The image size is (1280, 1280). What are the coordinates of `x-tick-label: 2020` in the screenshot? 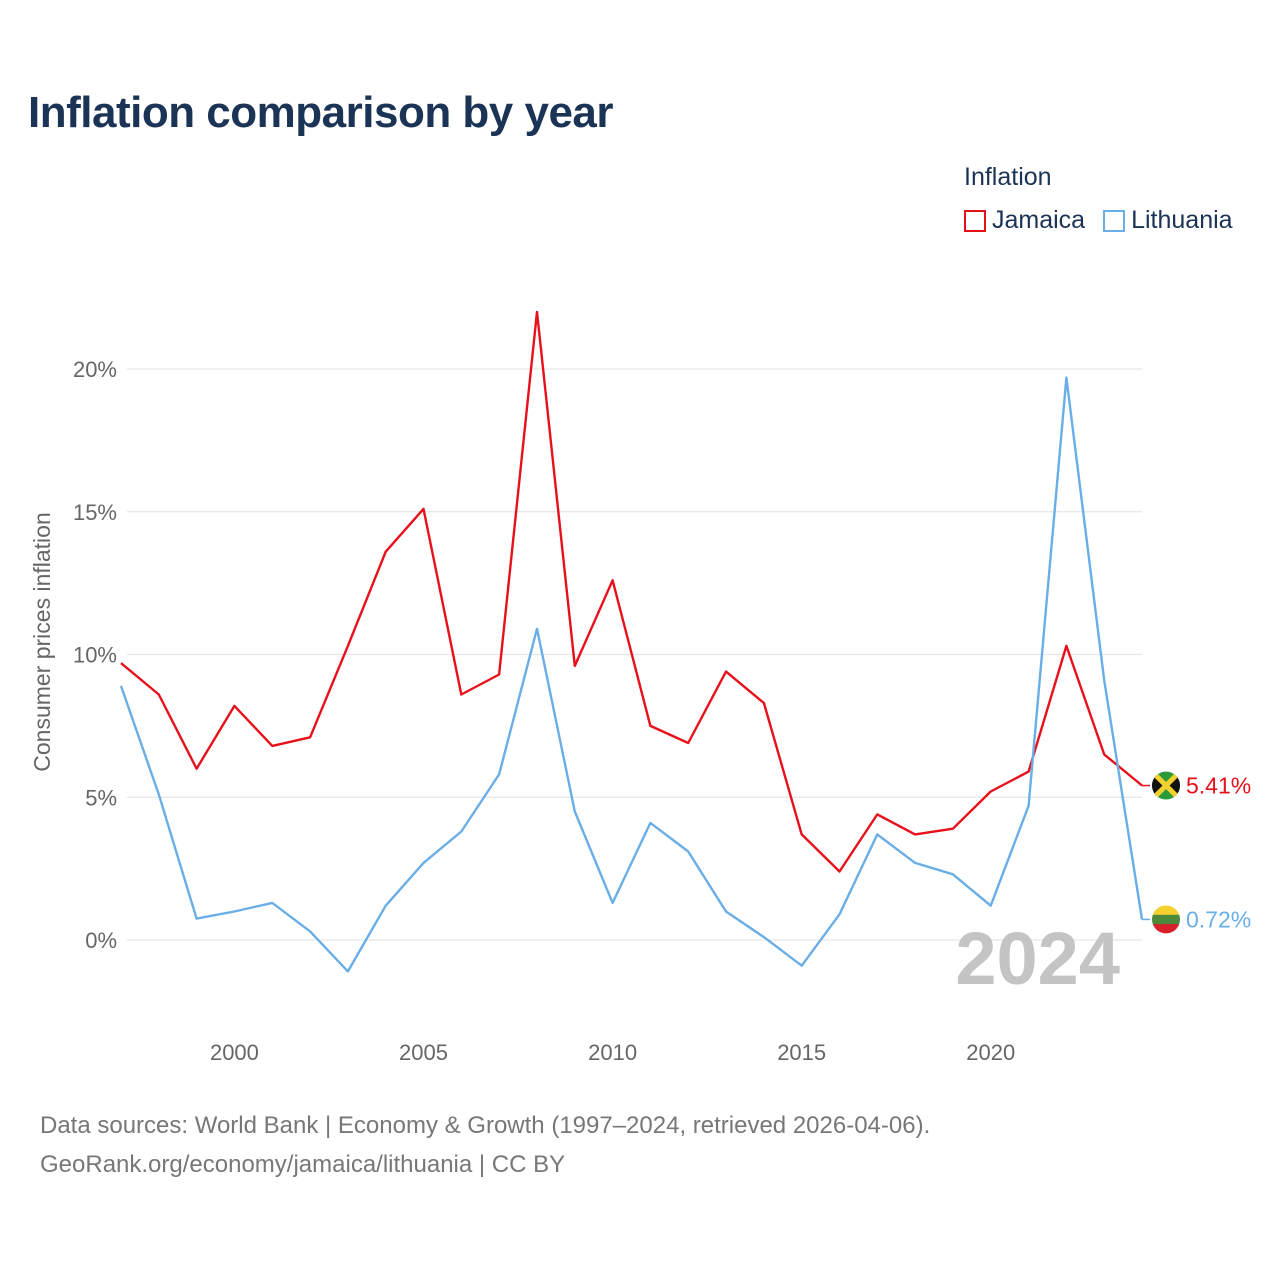 It's located at (990, 1052).